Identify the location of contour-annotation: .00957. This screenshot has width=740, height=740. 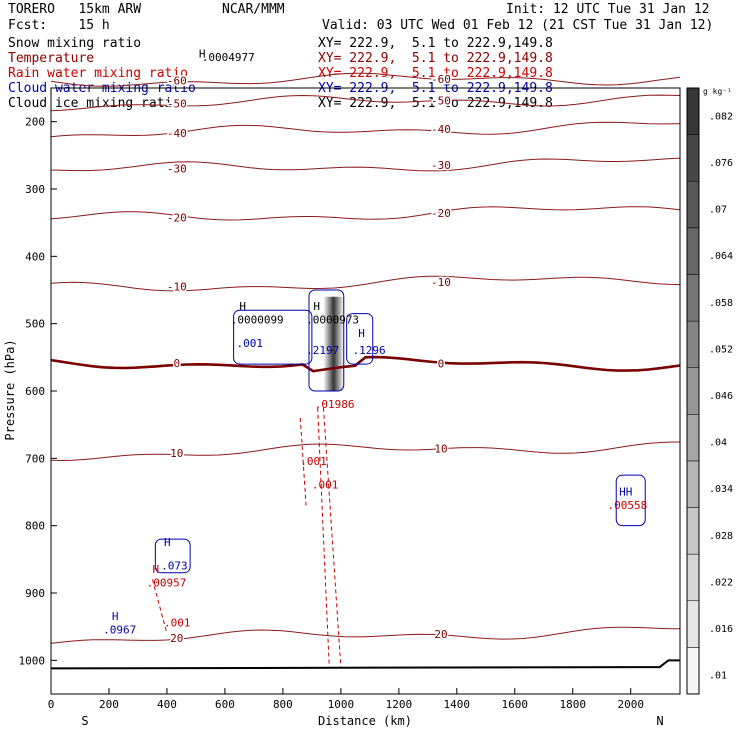
(167, 582).